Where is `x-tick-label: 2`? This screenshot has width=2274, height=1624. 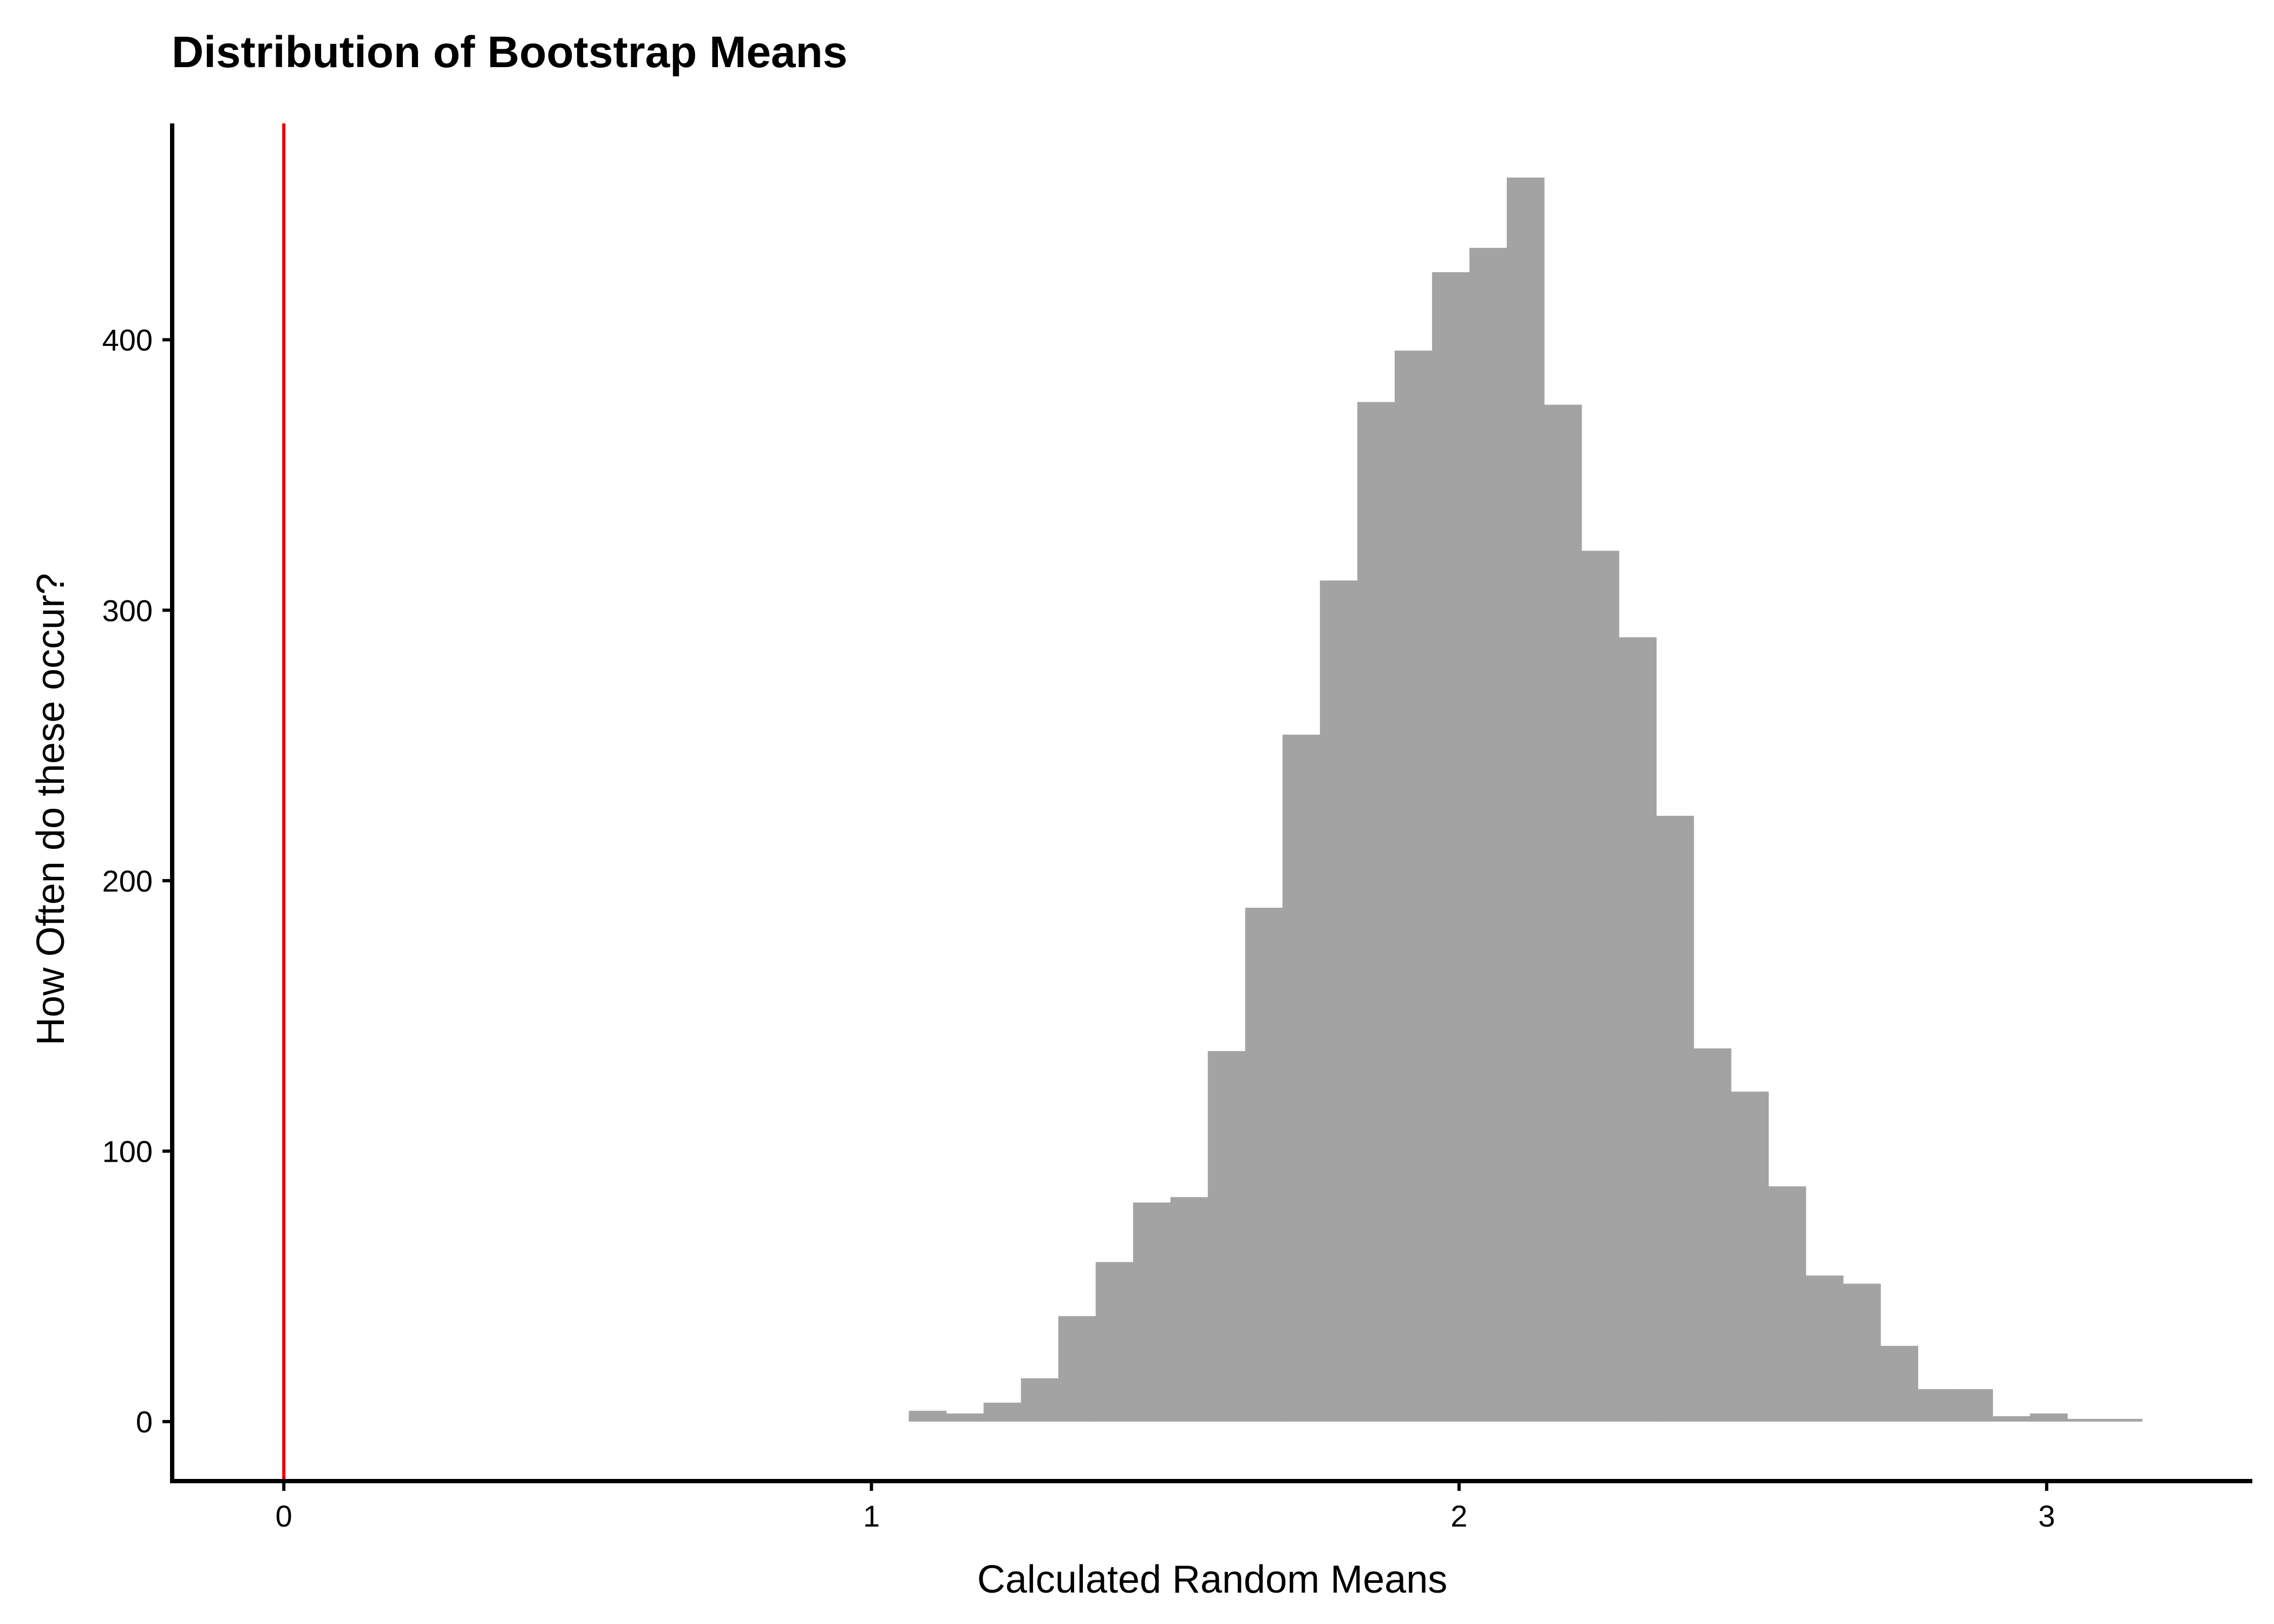 x-tick-label: 2 is located at coordinates (1459, 1516).